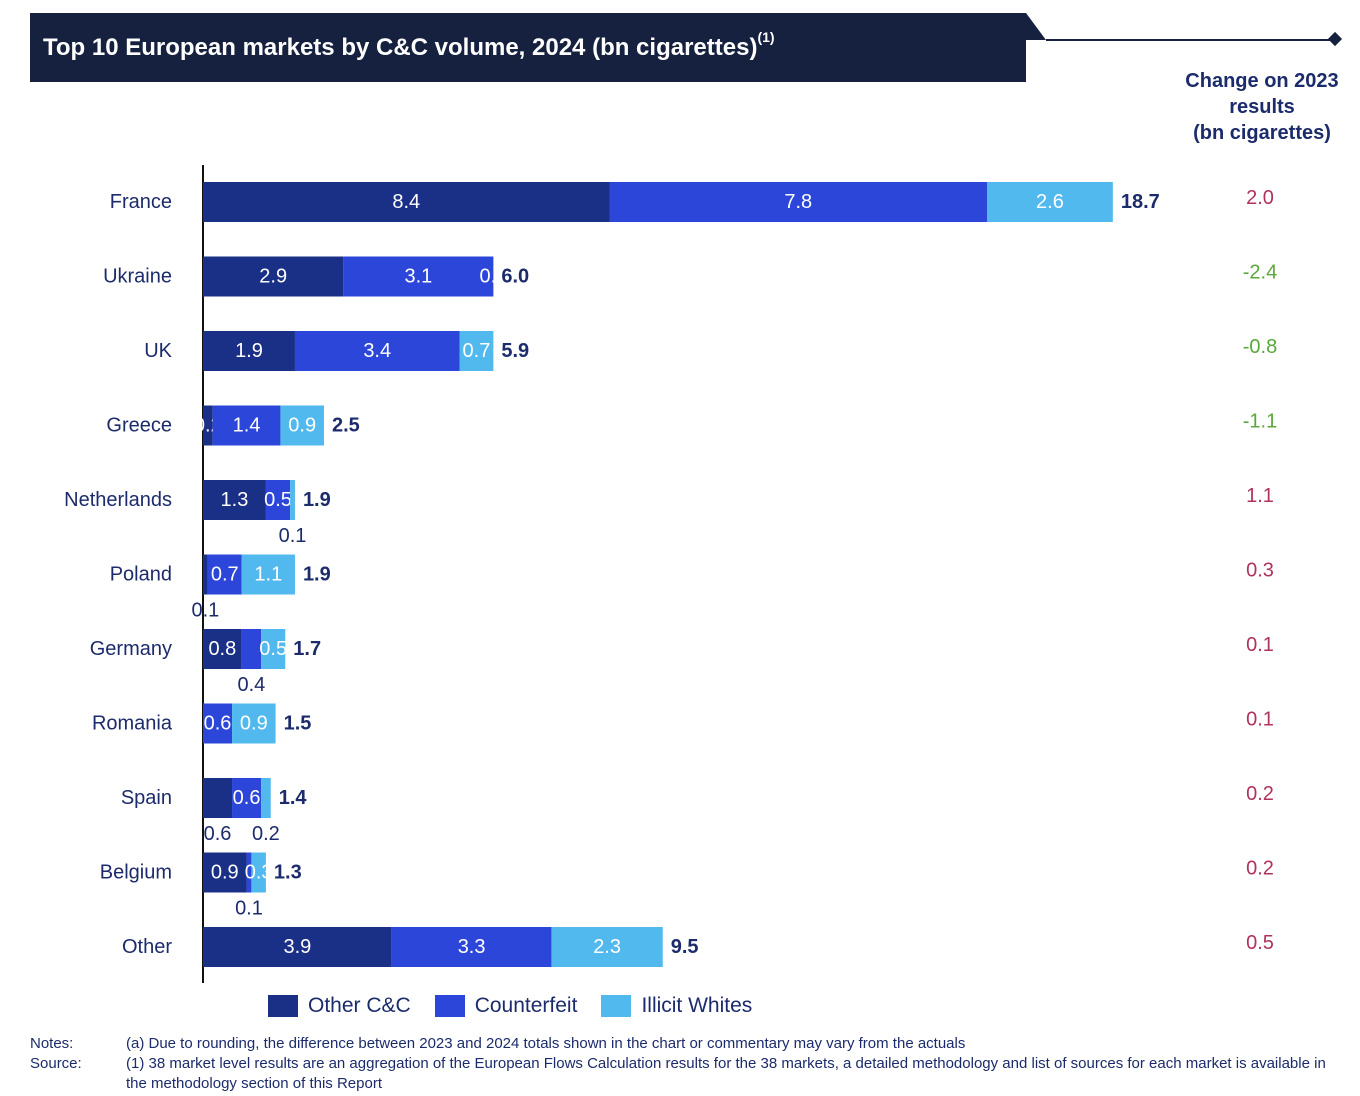  I want to click on segment-label-uk-counterfeit: 3.4, so click(377, 351).